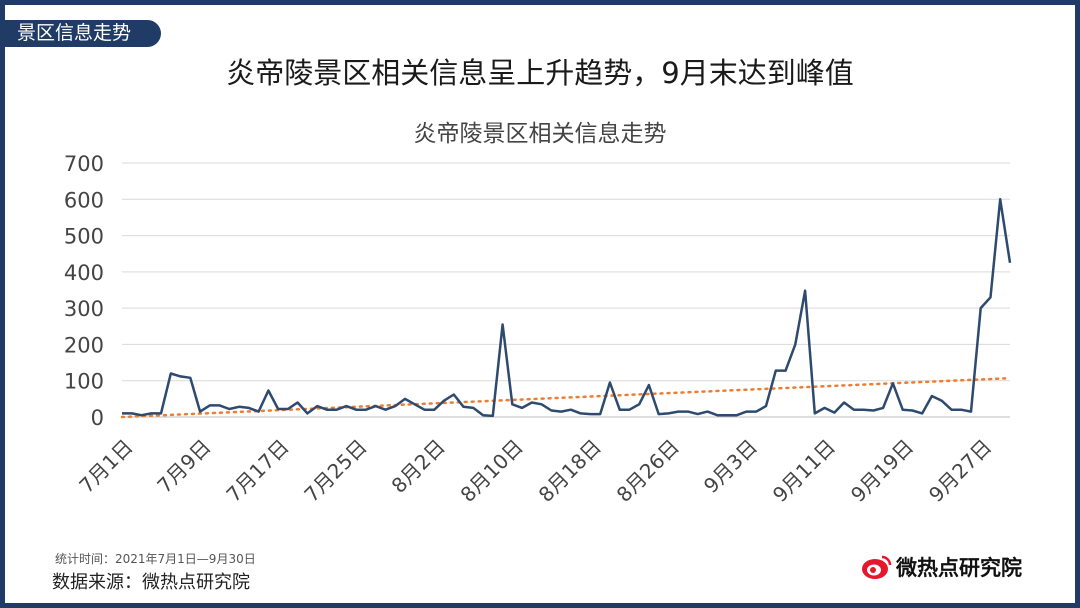 The width and height of the screenshot is (1080, 608). Describe the element at coordinates (84, 273) in the screenshot. I see `y-tick-label: 400` at that location.